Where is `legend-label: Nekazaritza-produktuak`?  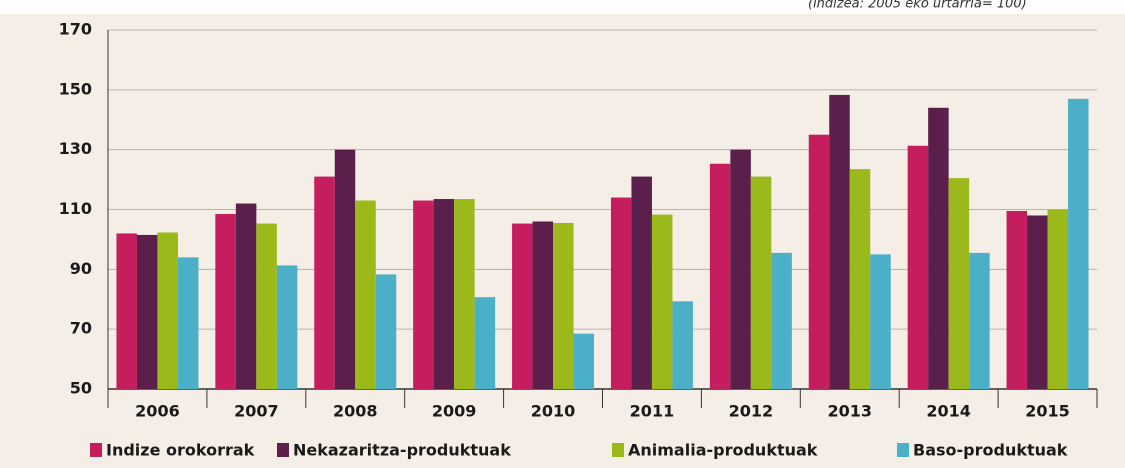
legend-label: Nekazaritza-produktuak is located at coordinates (402, 450).